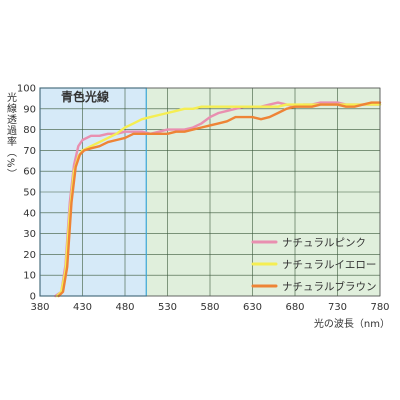 This screenshot has width=400, height=400. What do you see at coordinates (29, 151) in the screenshot?
I see `y-tick-label: 70` at bounding box center [29, 151].